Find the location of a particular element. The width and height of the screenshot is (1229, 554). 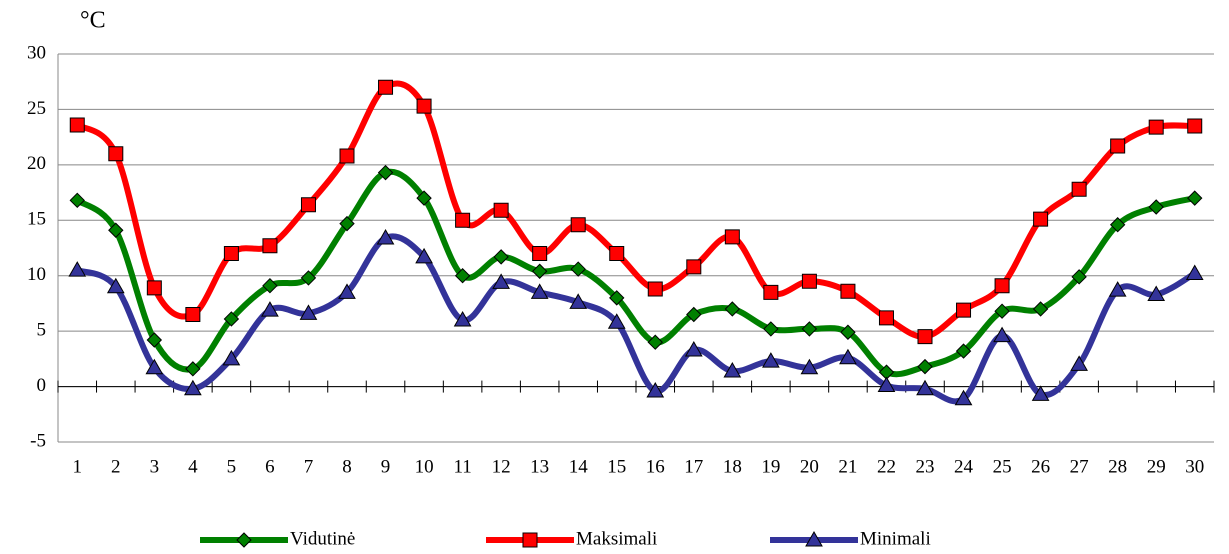

x-tick-label: 14 is located at coordinates (579, 466).